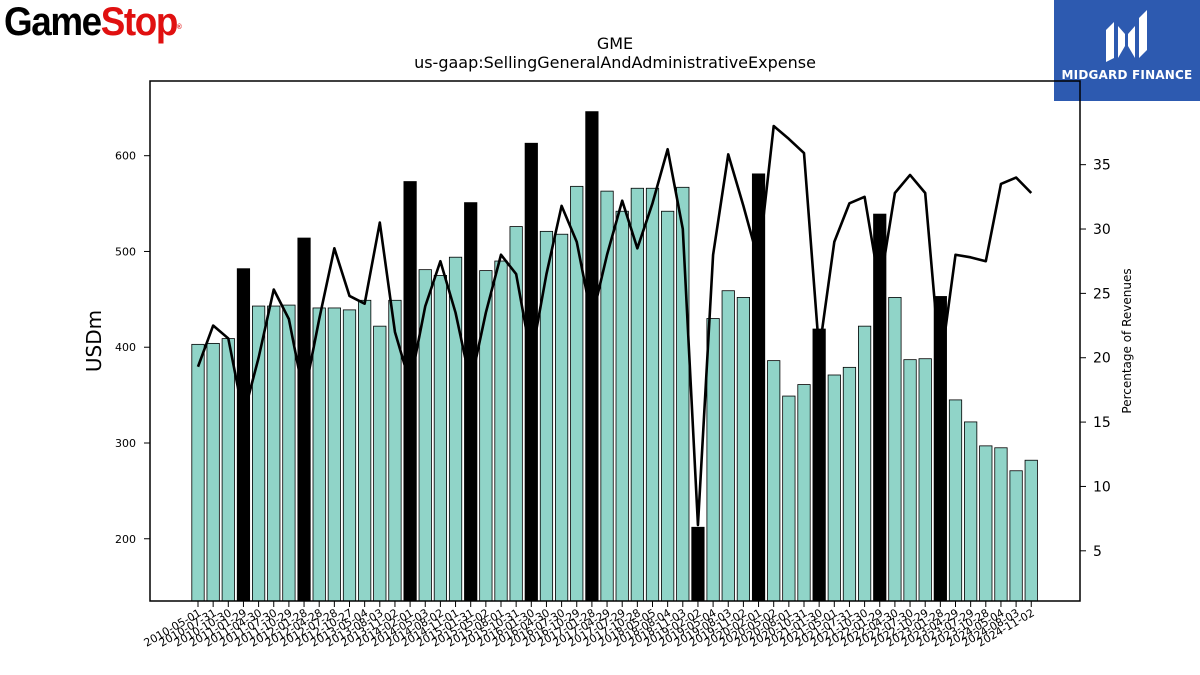  What do you see at coordinates (94, 341) in the screenshot?
I see `y-axis-label: USDm` at bounding box center [94, 341].